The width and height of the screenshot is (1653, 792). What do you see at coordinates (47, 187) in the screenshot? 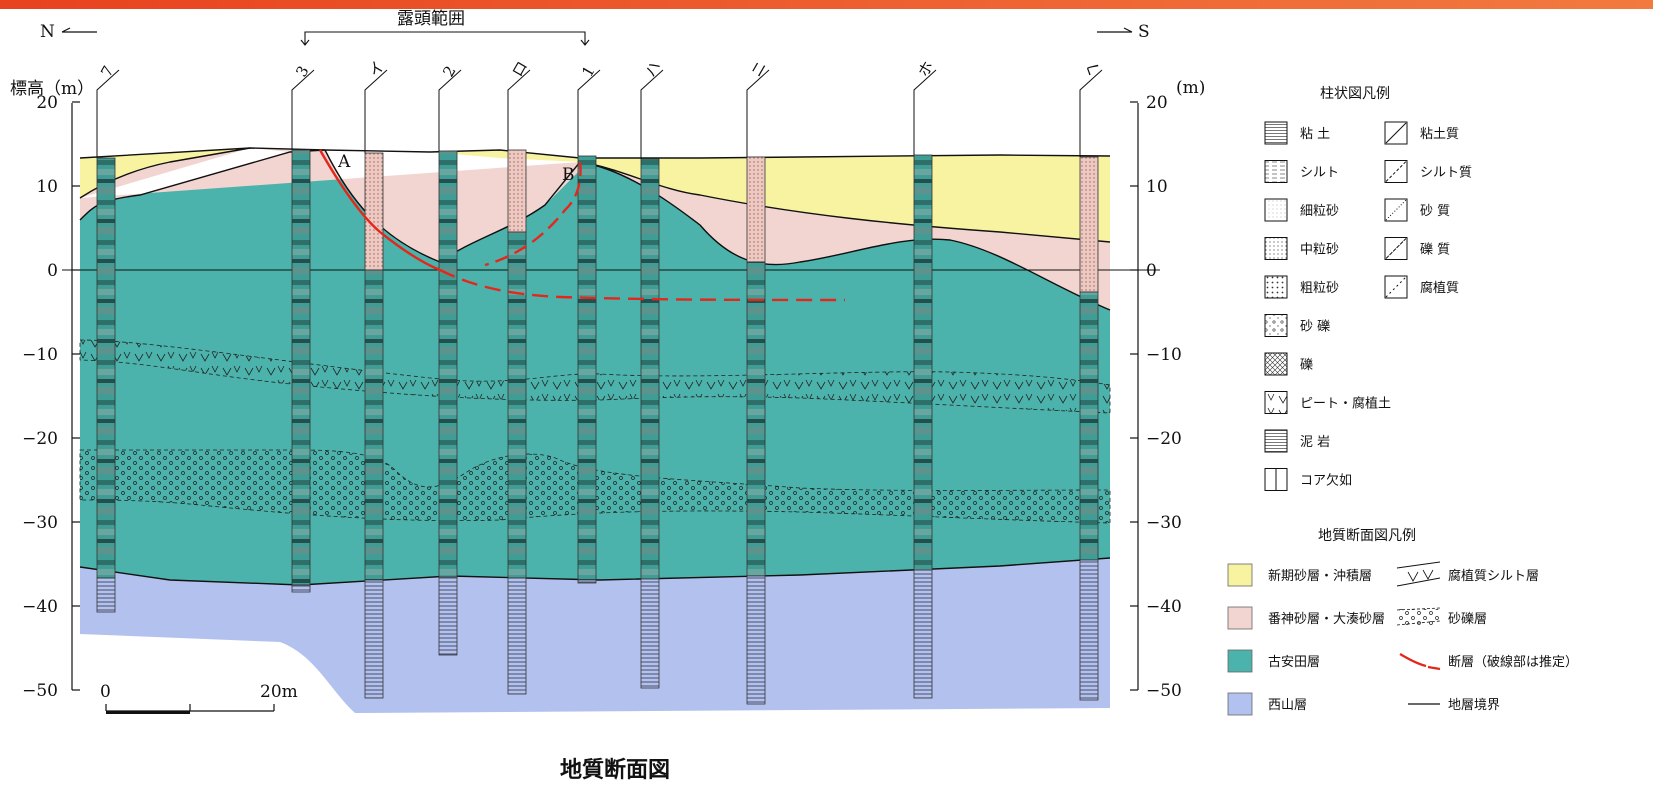
I see `left-tick-label: 10` at bounding box center [47, 187].